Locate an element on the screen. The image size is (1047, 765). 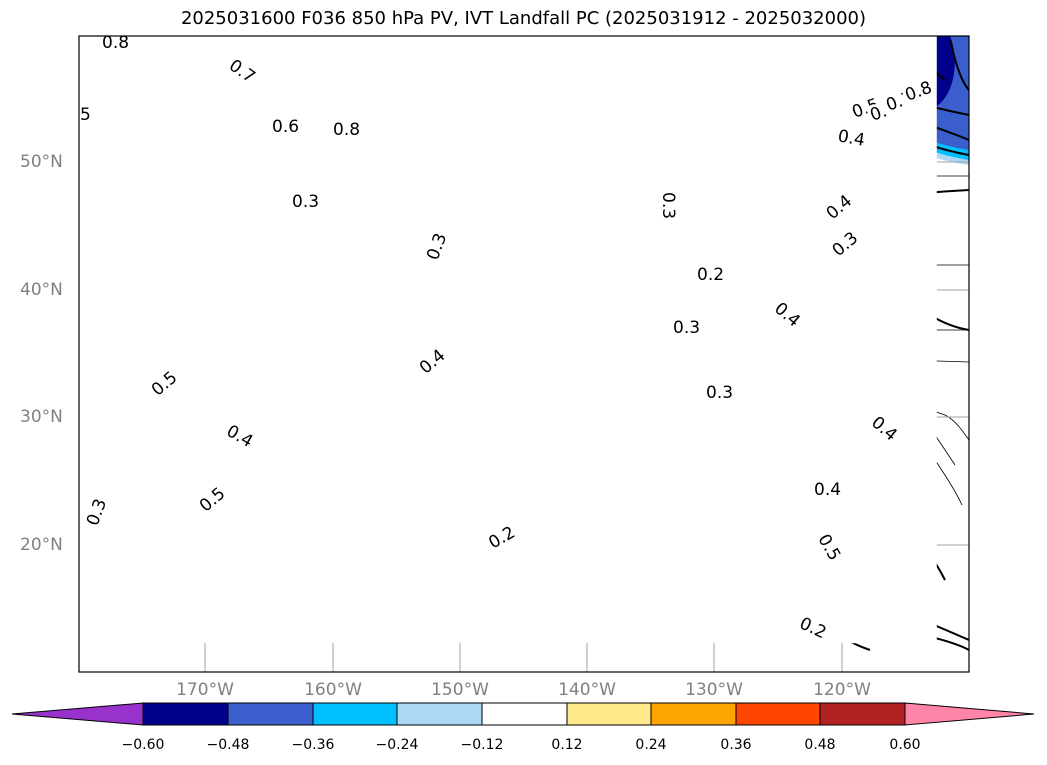
contour-label-3: 0.6 is located at coordinates (285, 127).